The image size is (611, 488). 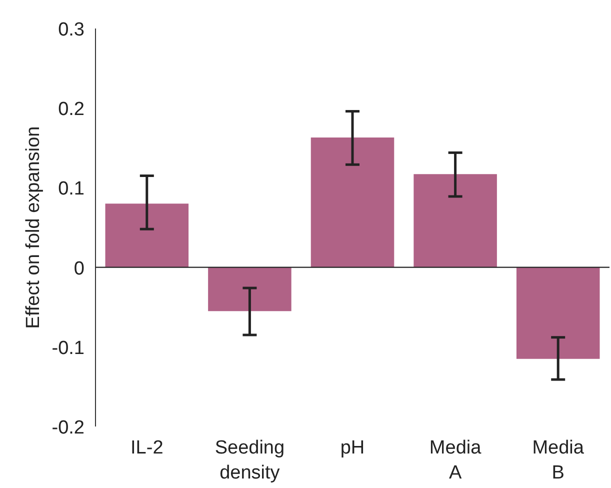 What do you see at coordinates (352, 448) in the screenshot?
I see `x-tick-label: pH` at bounding box center [352, 448].